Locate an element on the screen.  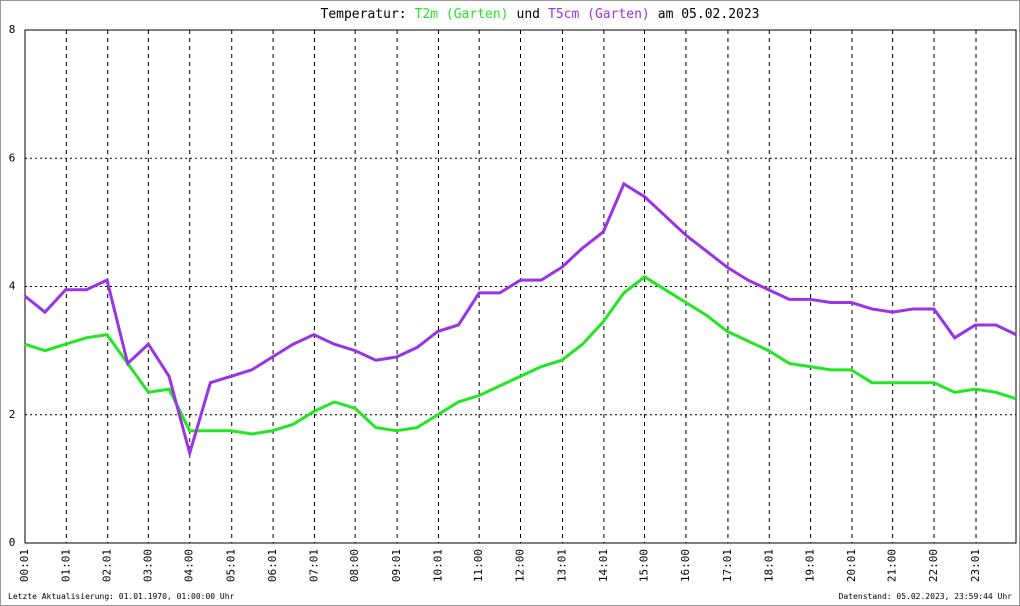
x-tick-label: 21:00 is located at coordinates (892, 565).